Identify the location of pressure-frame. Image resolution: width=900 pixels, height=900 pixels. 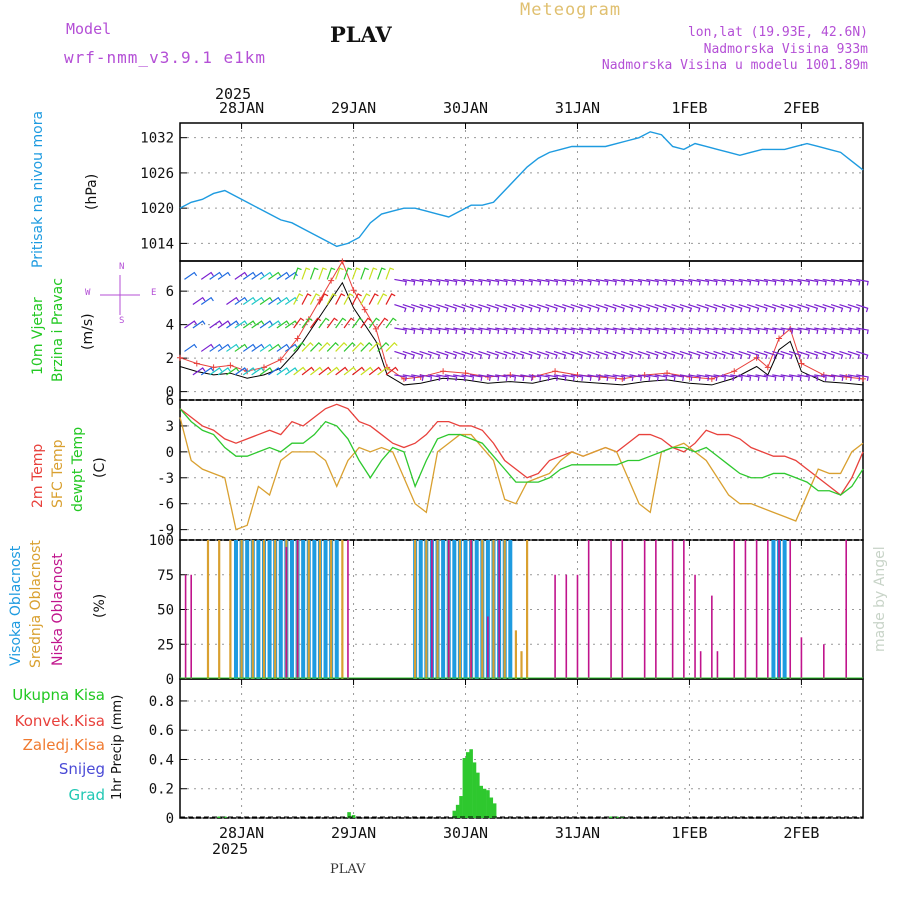
(521, 192).